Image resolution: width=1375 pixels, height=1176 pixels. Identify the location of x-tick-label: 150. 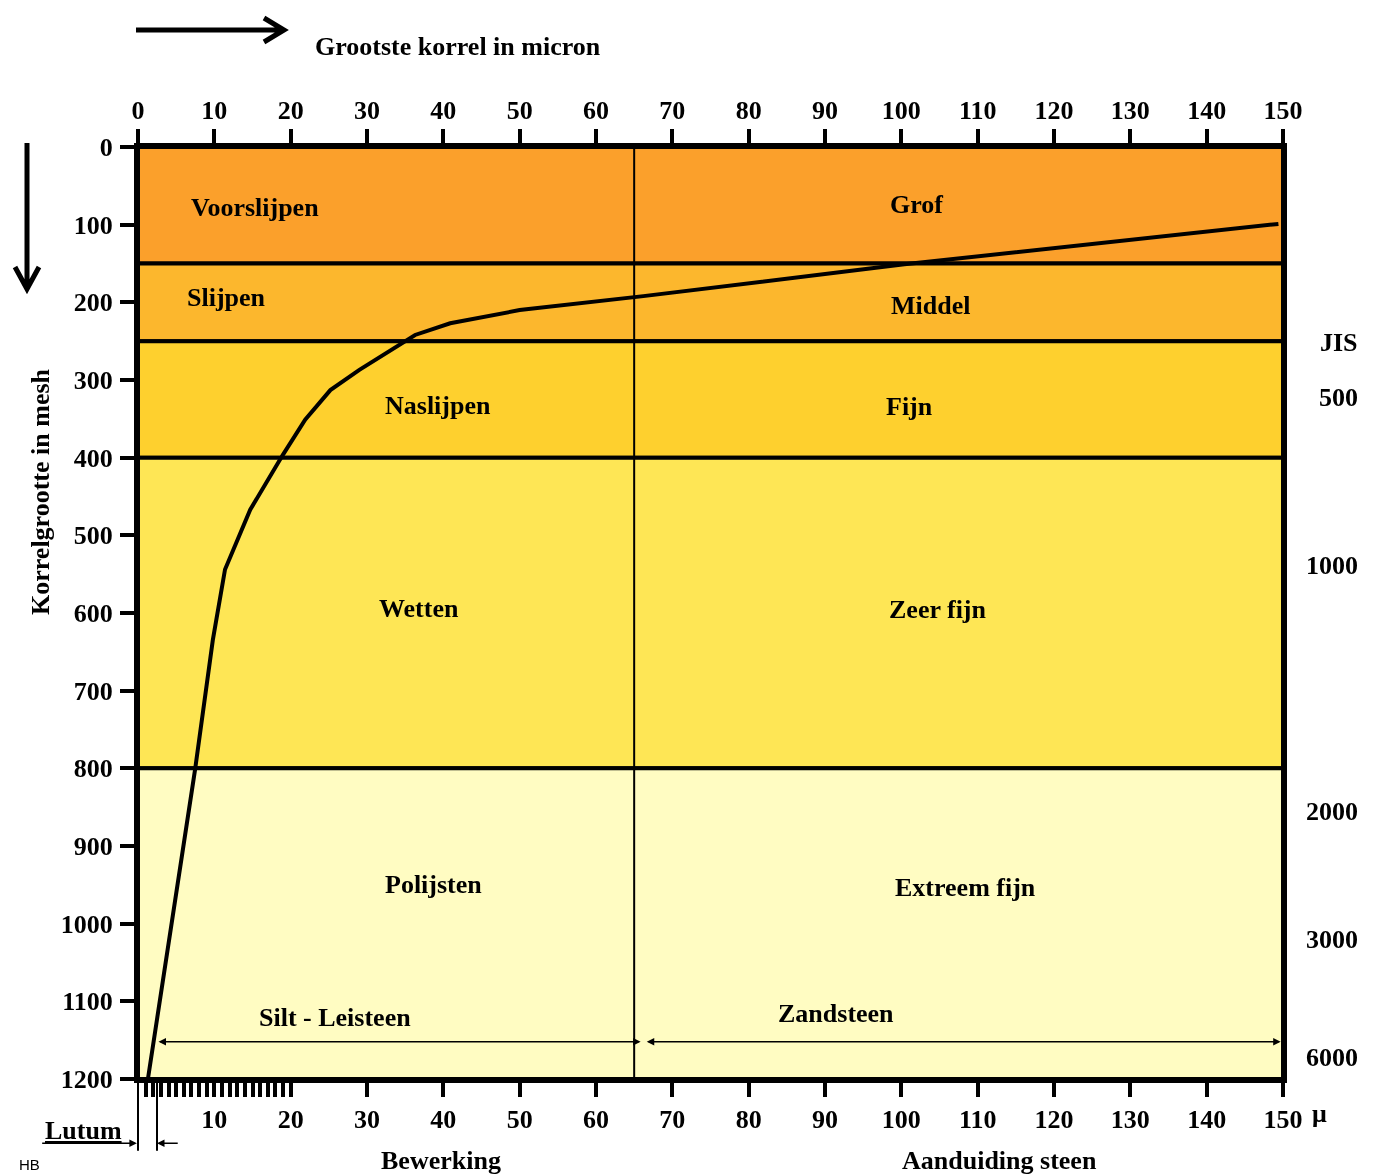
(1283, 1120).